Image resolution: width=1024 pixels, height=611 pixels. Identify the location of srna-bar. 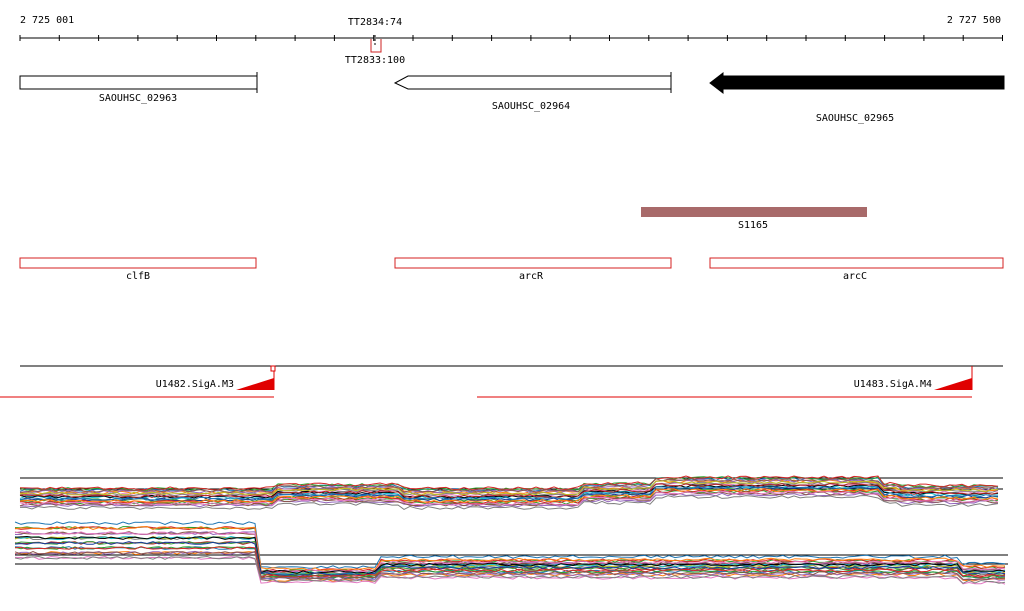
(754, 212).